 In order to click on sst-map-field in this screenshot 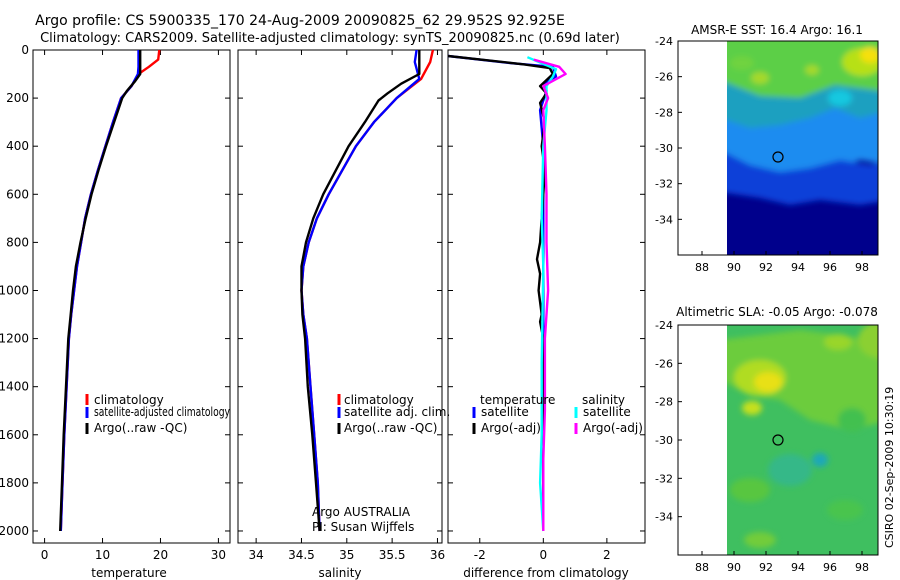, I will do `click(802, 148)`.